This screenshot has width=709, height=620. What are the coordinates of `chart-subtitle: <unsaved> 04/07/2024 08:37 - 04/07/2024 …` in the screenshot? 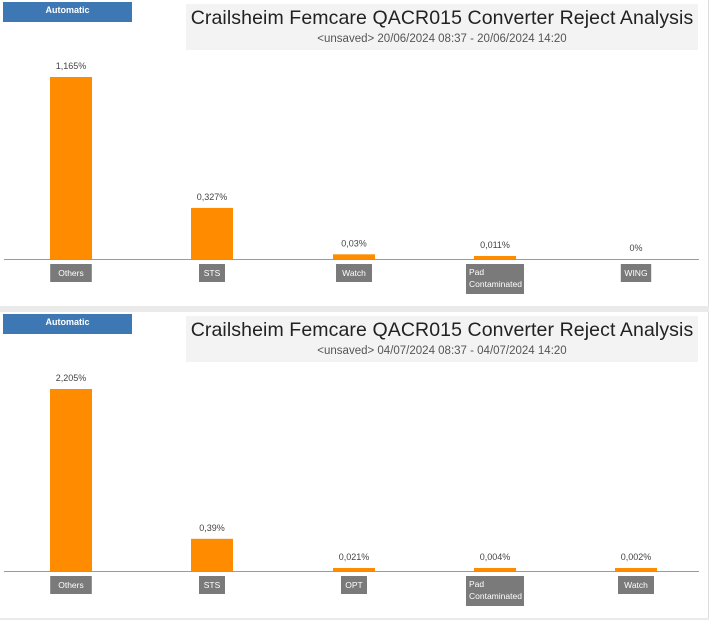 It's located at (442, 351).